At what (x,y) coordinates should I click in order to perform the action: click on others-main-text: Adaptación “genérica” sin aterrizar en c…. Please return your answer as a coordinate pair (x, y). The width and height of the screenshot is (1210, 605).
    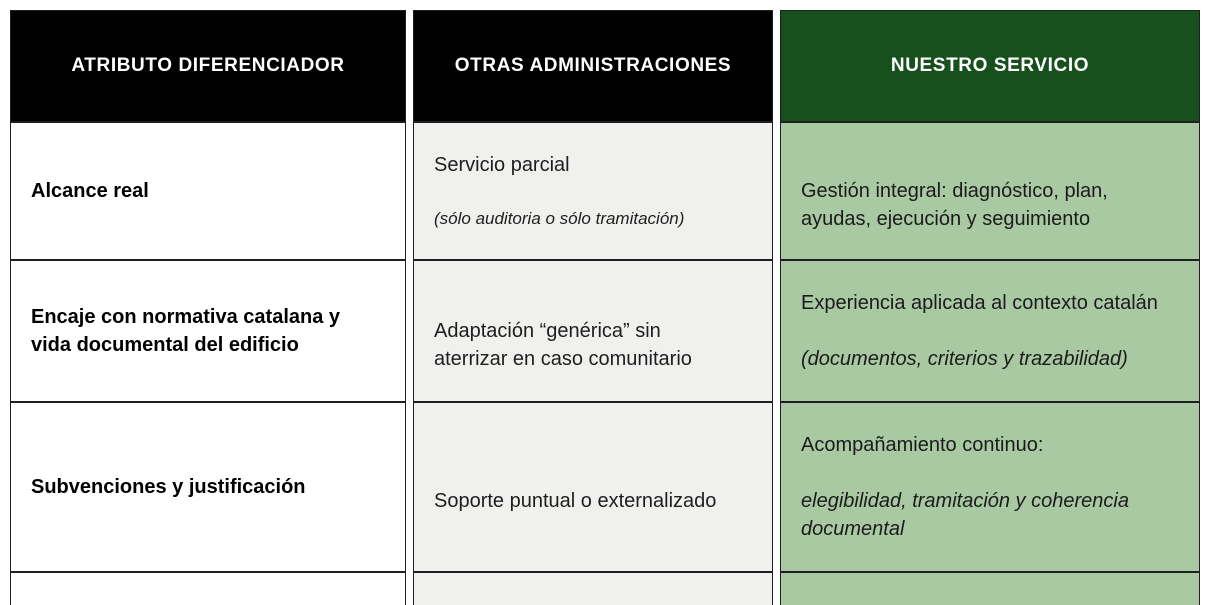
    Looking at the image, I should click on (563, 344).